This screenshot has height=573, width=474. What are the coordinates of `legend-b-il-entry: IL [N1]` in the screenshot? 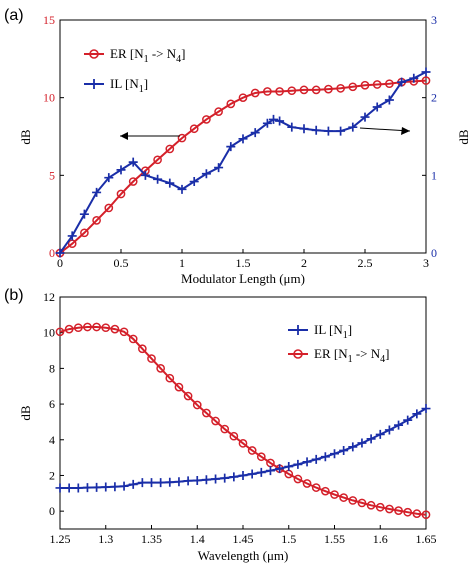 It's located at (320, 331).